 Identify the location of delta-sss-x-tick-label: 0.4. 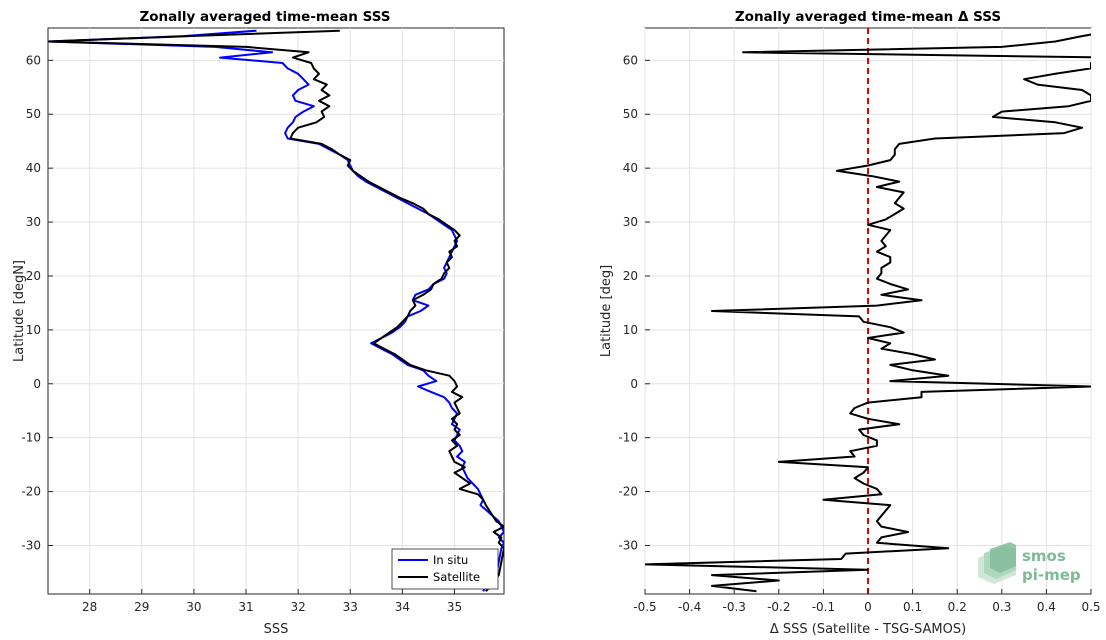
(1046, 607).